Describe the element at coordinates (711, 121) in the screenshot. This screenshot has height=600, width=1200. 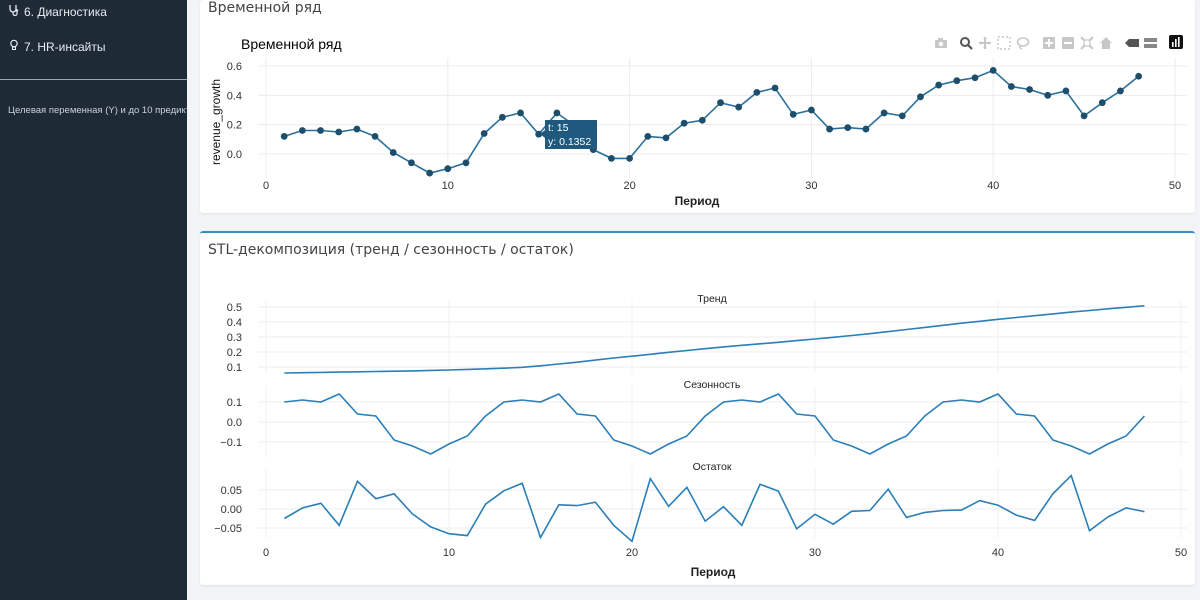
I see `series-line` at that location.